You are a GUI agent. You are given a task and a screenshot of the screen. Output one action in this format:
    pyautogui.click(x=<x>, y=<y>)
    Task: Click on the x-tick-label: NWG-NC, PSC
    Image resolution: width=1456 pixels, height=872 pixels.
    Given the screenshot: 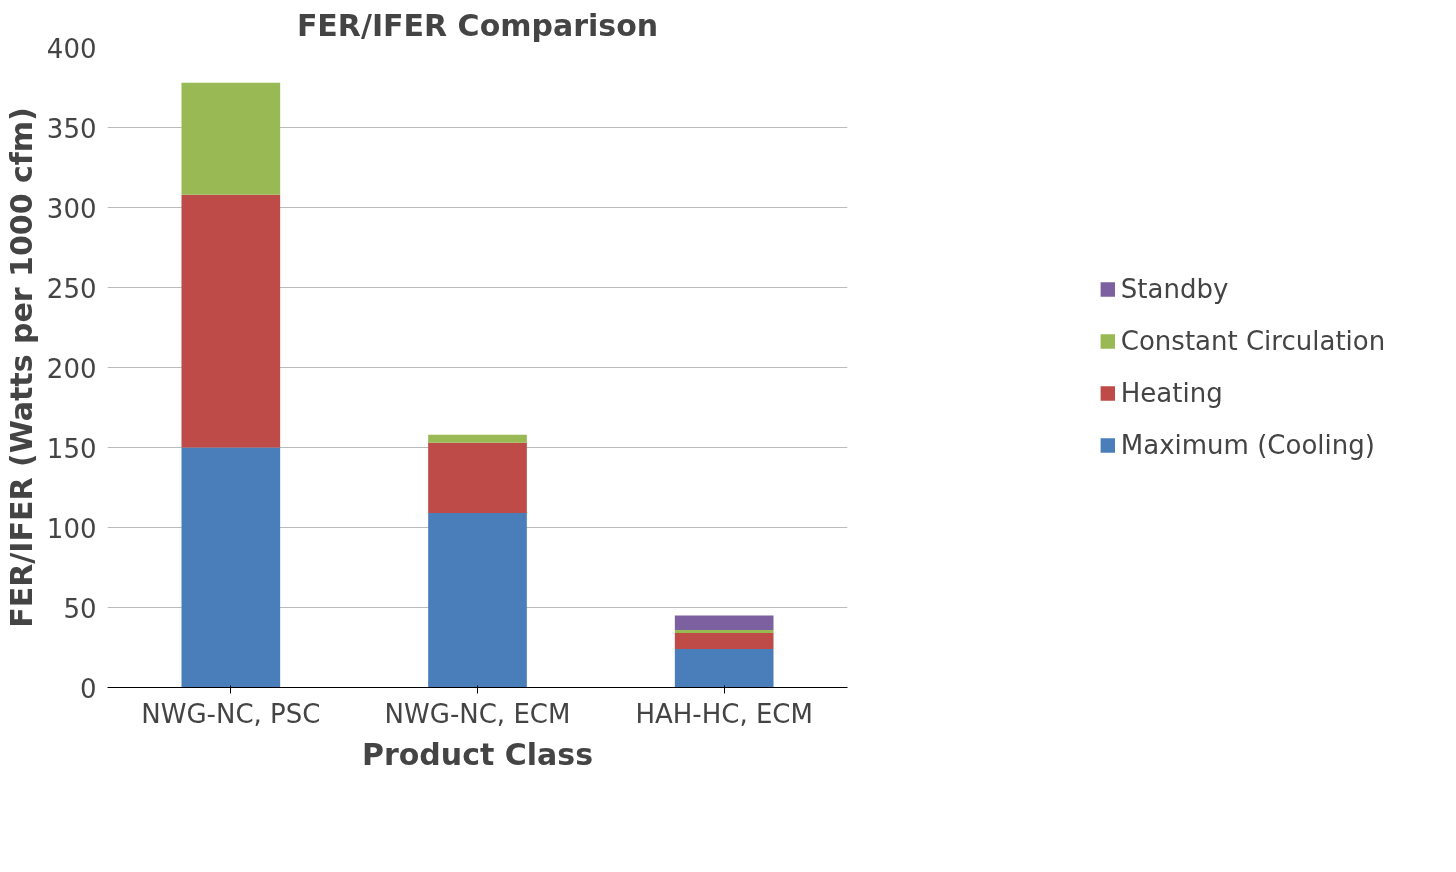 What is the action you would take?
    pyautogui.click(x=231, y=713)
    